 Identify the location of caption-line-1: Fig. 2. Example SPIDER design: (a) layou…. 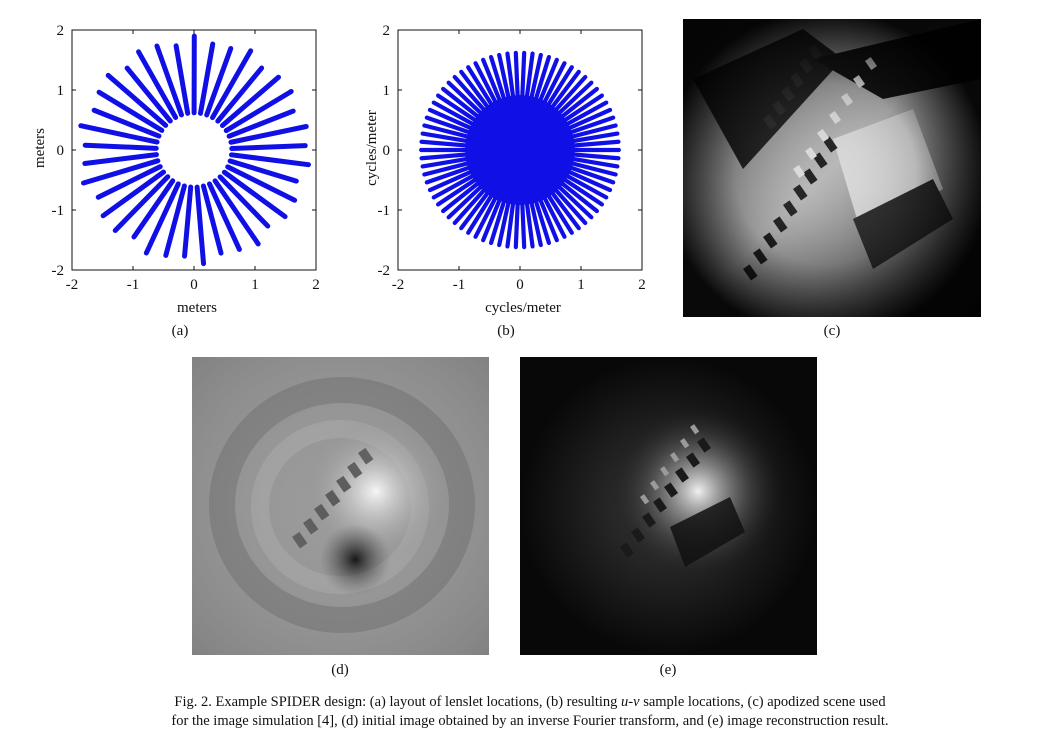
(530, 702).